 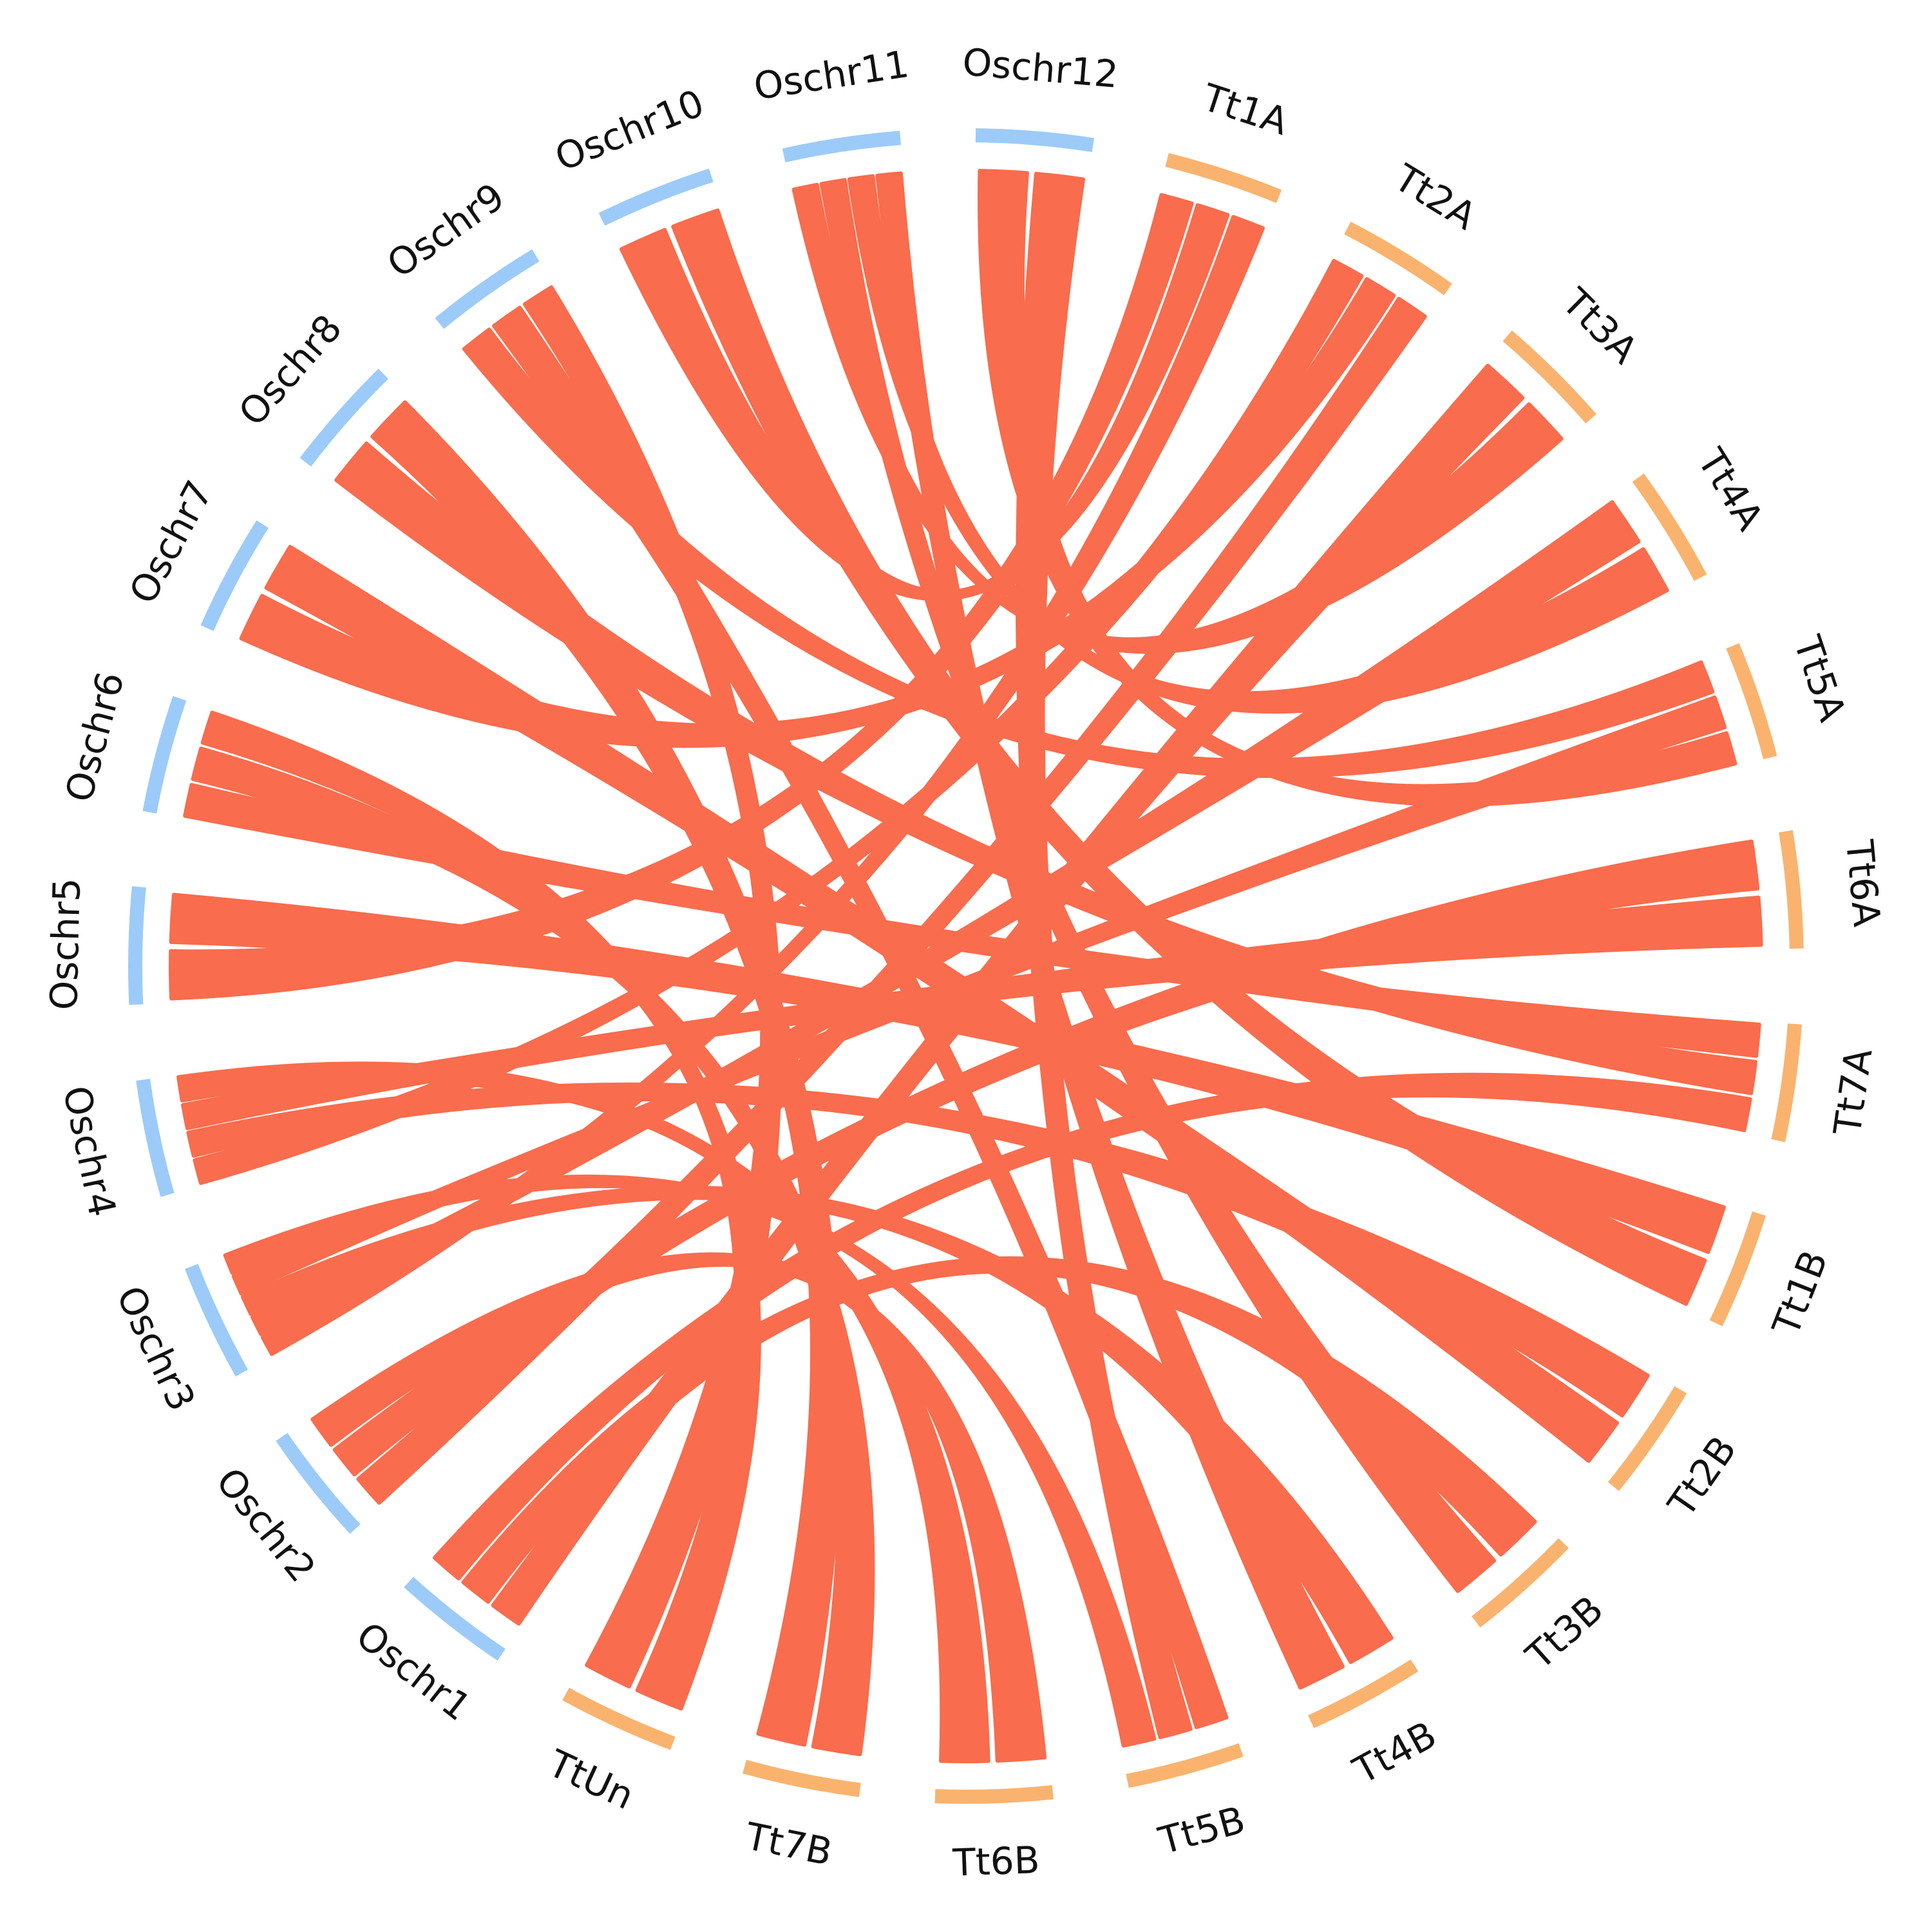 I want to click on chromosome-arc-oschr6, so click(x=164, y=755).